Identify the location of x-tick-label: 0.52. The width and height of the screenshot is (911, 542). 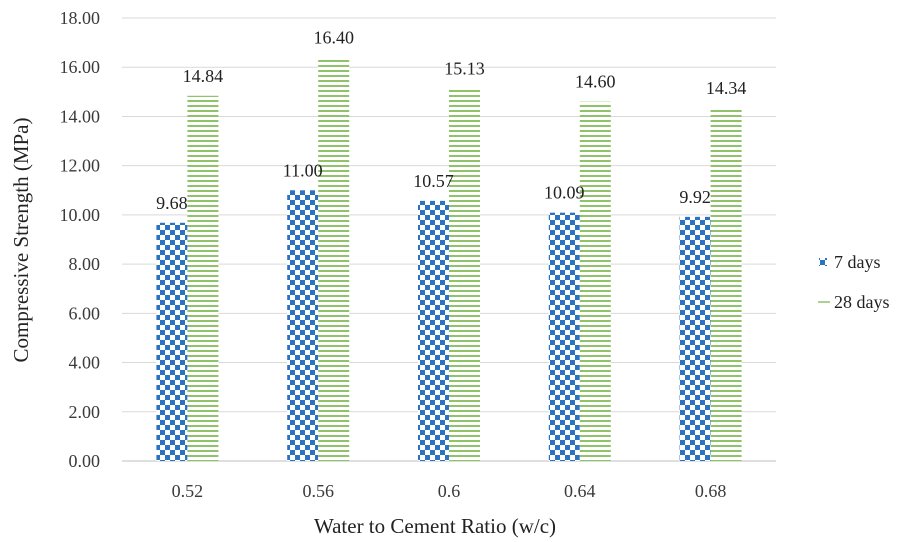
(188, 491).